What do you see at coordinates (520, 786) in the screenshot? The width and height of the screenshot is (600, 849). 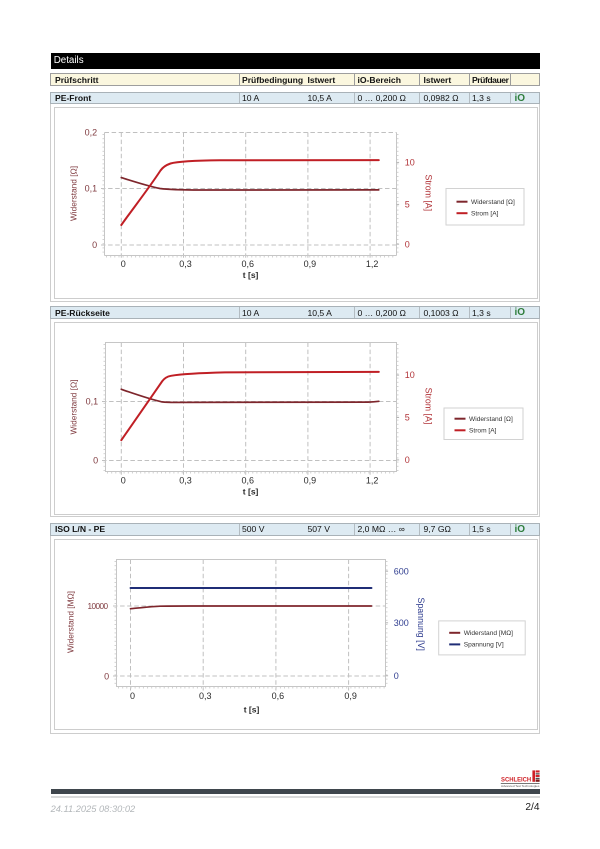 I see `svg-text: Advanced Test Technologies` at bounding box center [520, 786].